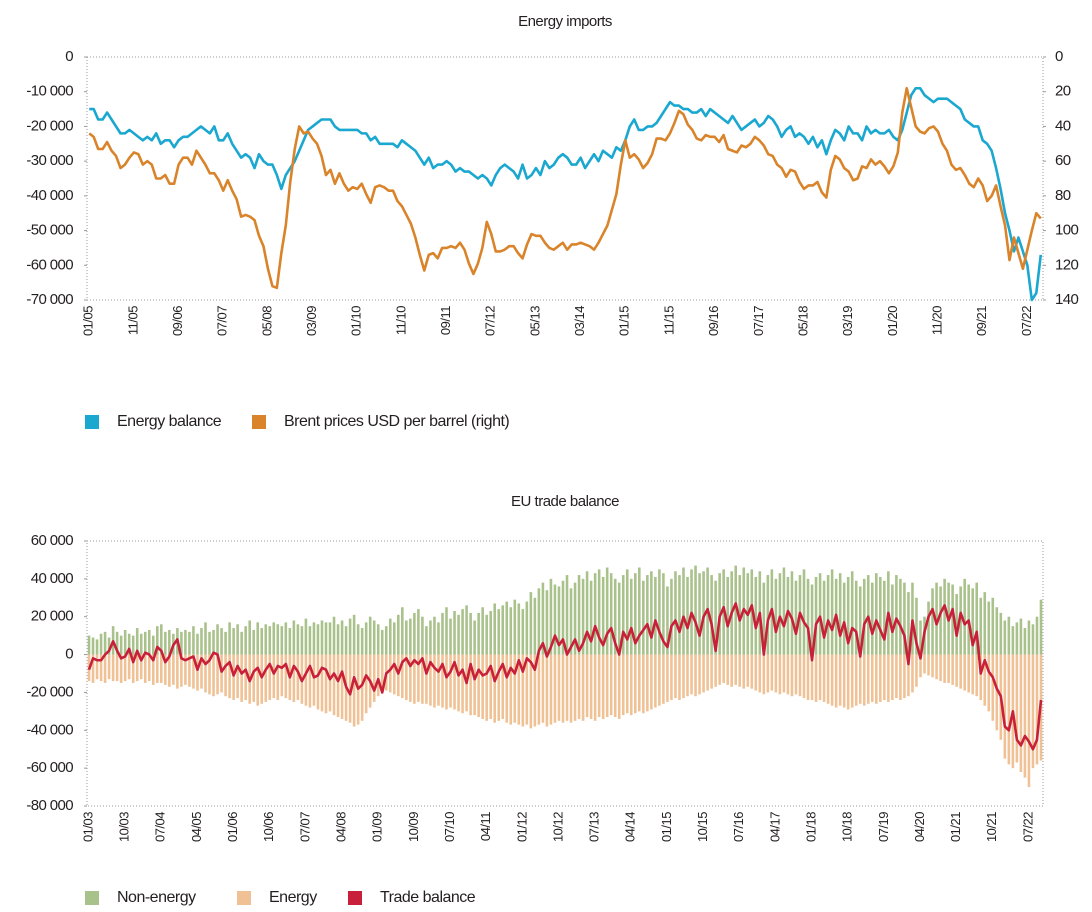  What do you see at coordinates (49, 91) in the screenshot?
I see `y-tick-label: -10 000` at bounding box center [49, 91].